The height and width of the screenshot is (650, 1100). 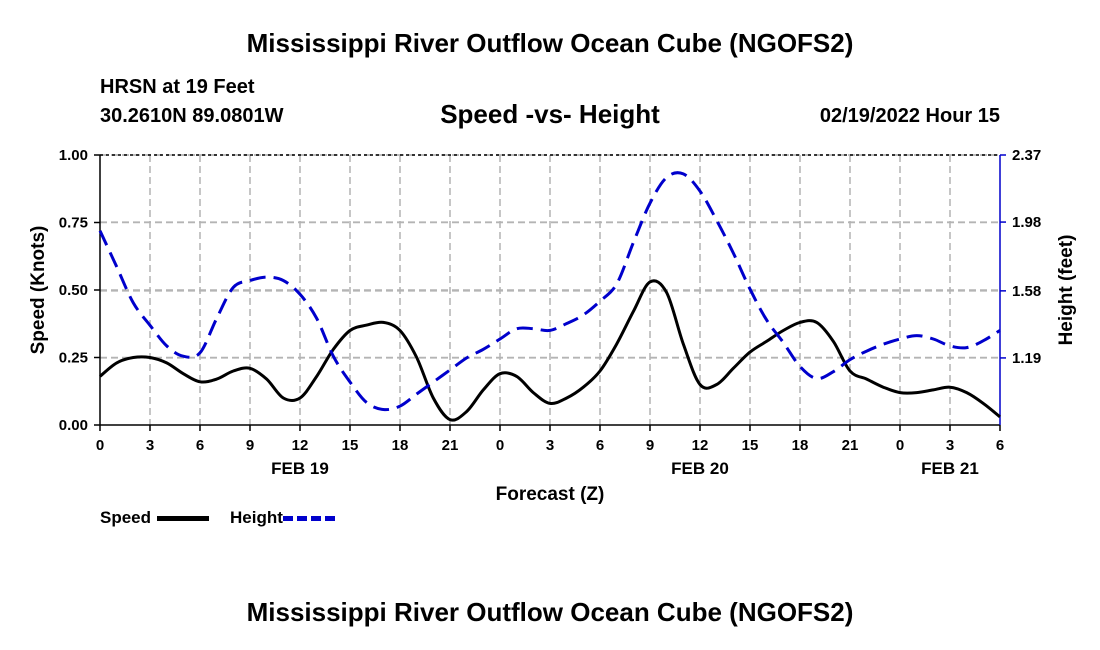 What do you see at coordinates (300, 468) in the screenshot?
I see `x-date-label: FEB 19` at bounding box center [300, 468].